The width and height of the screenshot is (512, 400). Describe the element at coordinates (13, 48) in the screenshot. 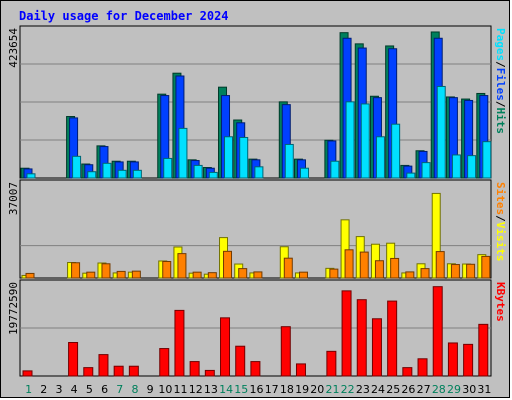

I see `panel-scale-label: 423654` at that location.